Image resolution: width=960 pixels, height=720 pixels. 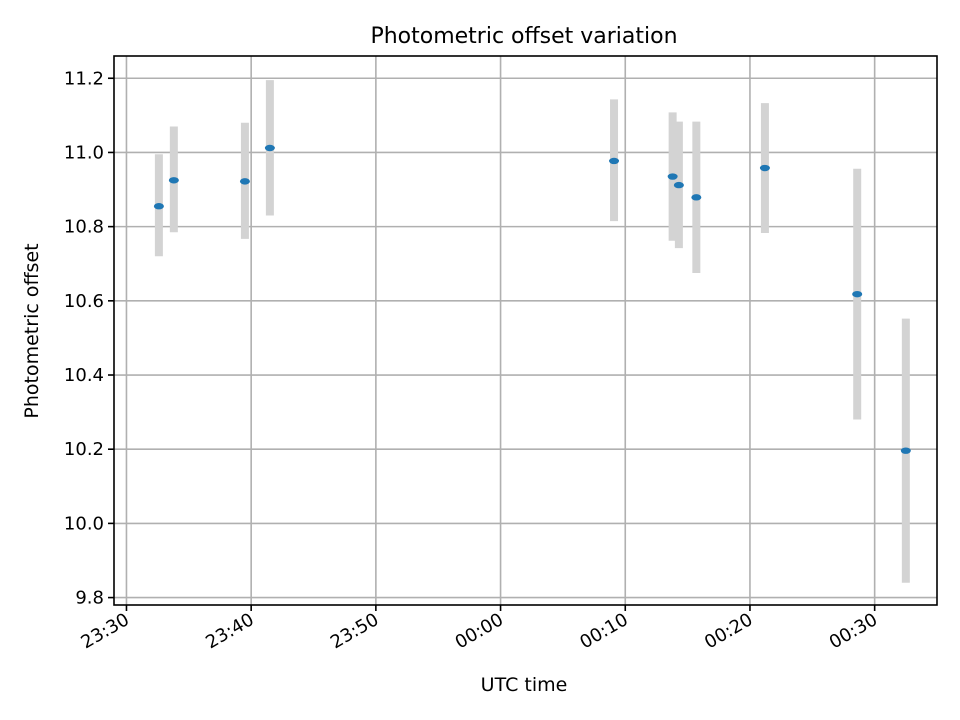 I want to click on y-tick-label: 9.8, so click(x=89, y=598).